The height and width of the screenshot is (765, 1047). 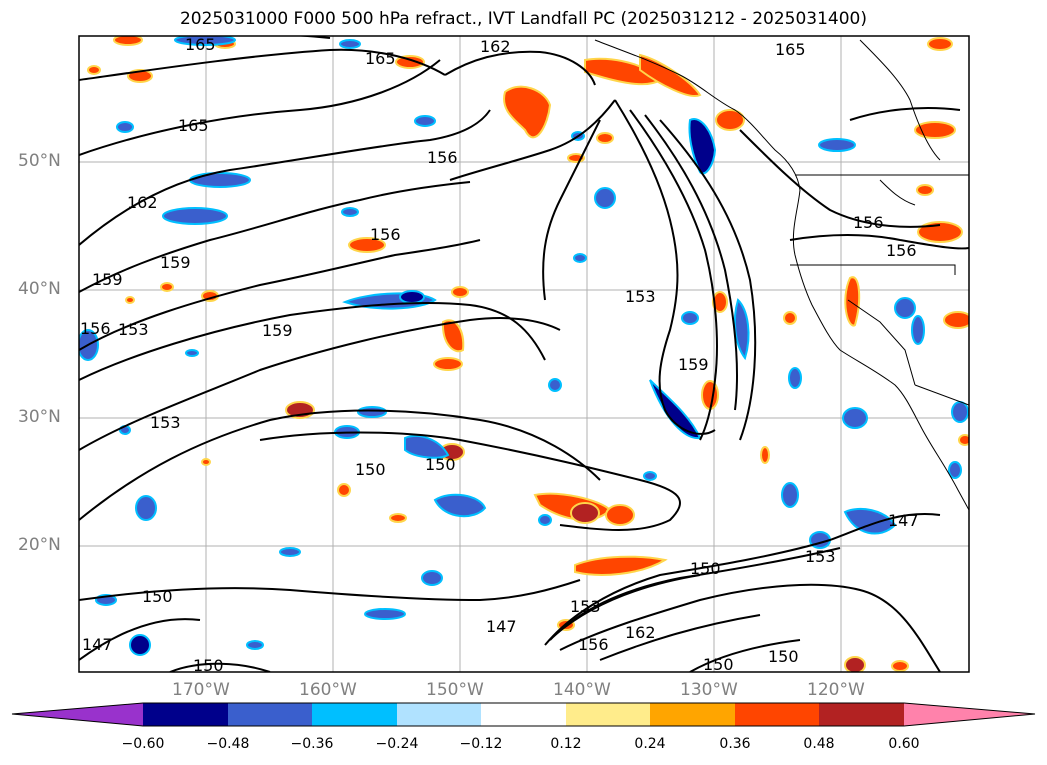 I want to click on colorbar-tick-label: 0.36, so click(x=735, y=744).